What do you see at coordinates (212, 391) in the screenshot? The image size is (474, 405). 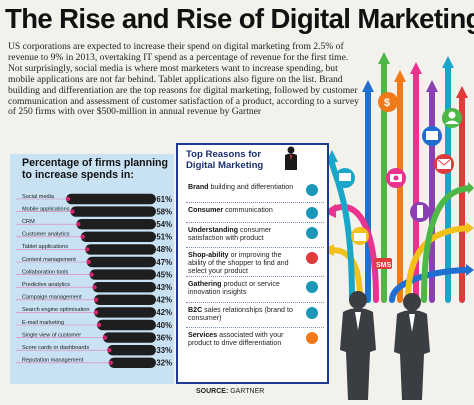 I see `source-label: SOURCE:` at bounding box center [212, 391].